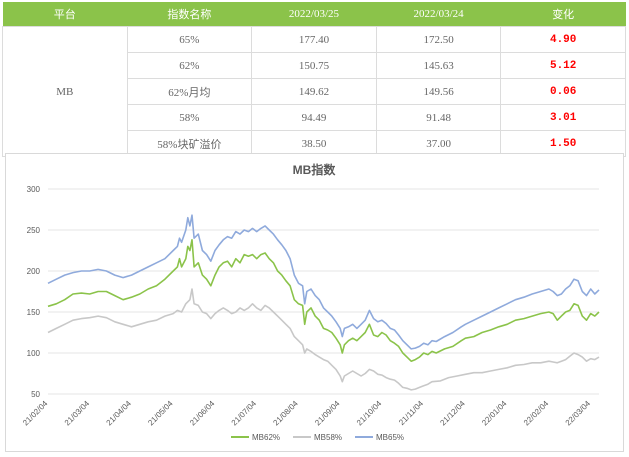 Image resolution: width=629 pixels, height=457 pixels. What do you see at coordinates (189, 65) in the screenshot?
I see `index-name-cell: 62%` at bounding box center [189, 65].